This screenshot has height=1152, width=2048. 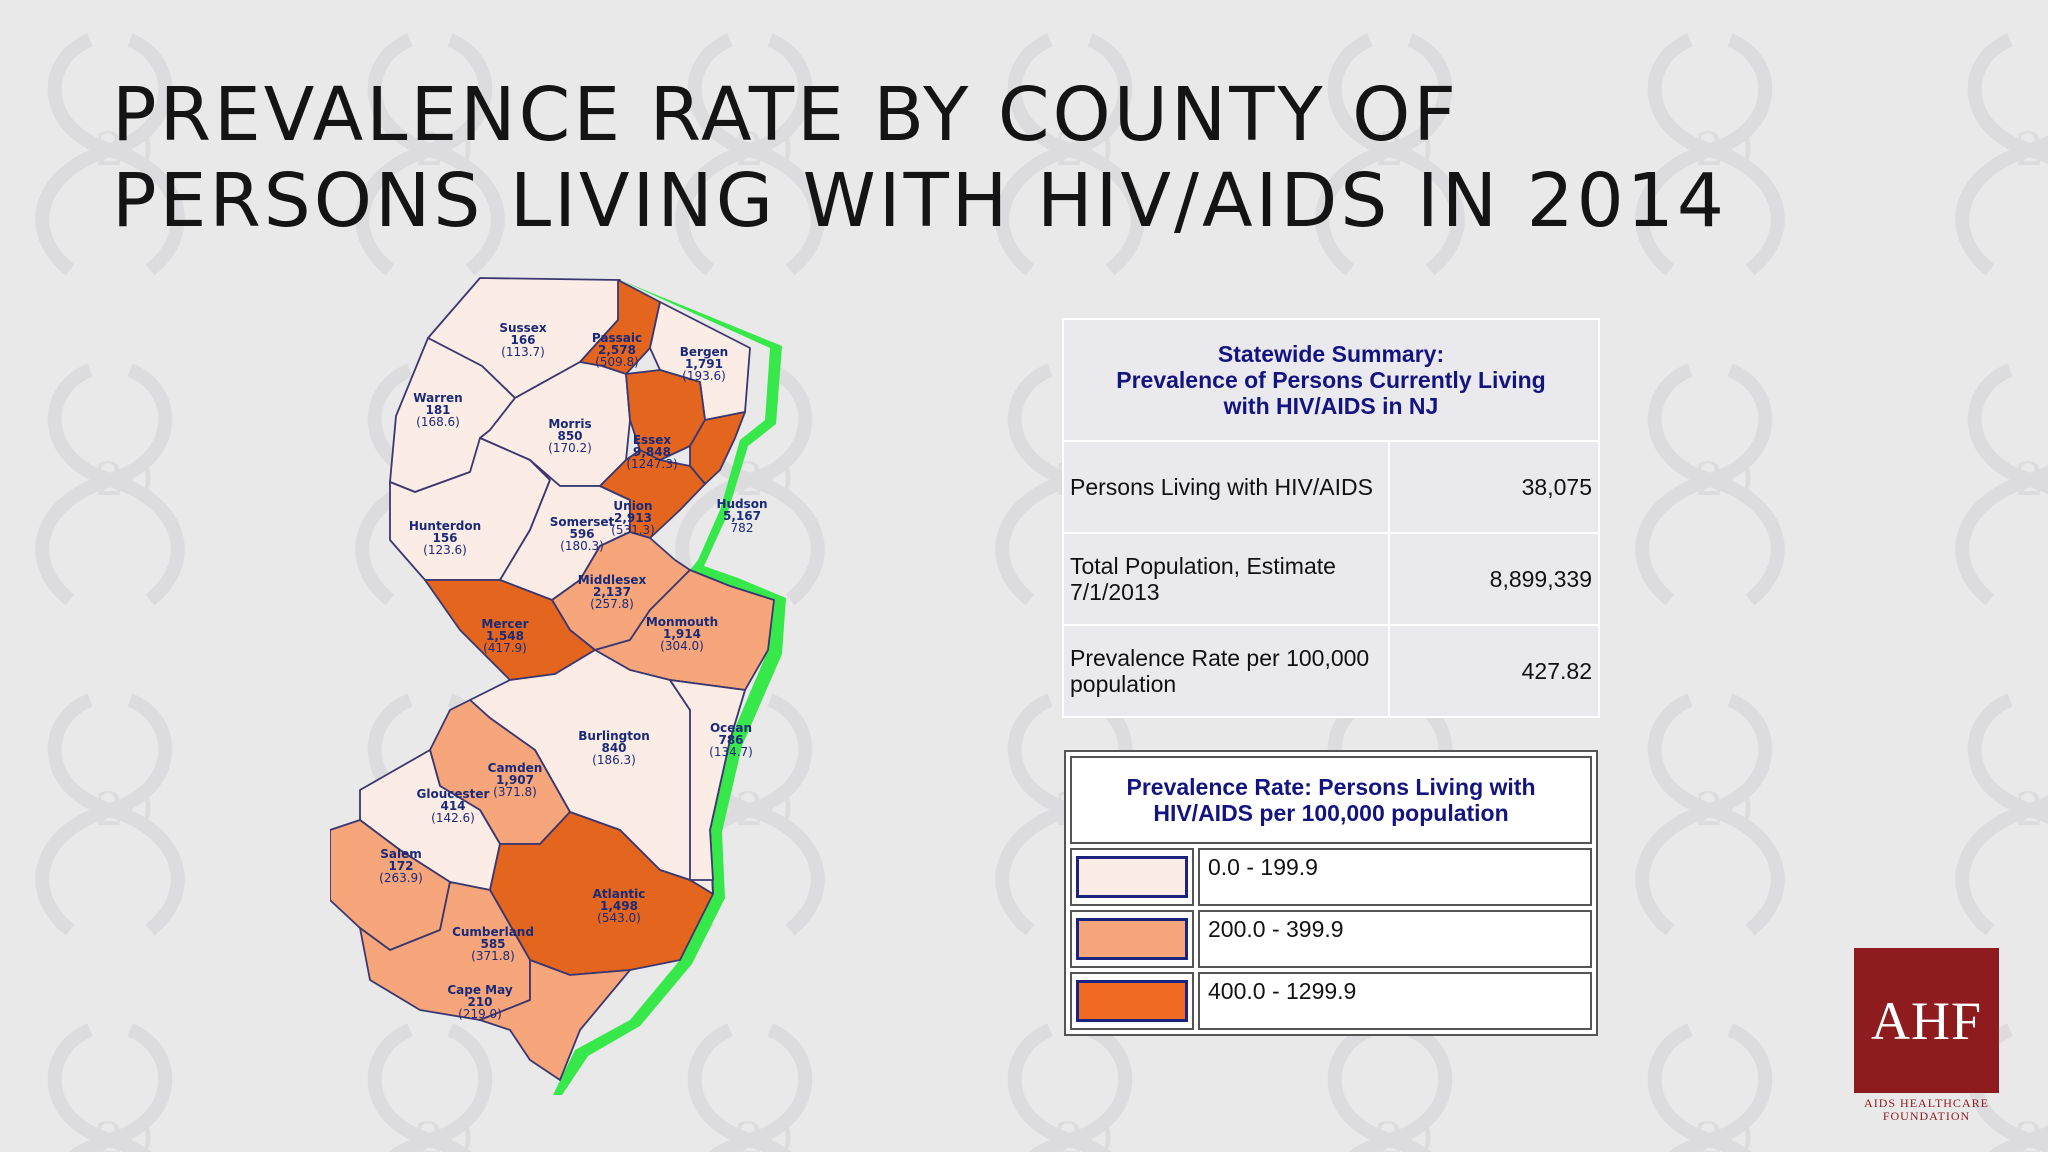 I want to click on county-label-burlington-count: 840, so click(x=613, y=748).